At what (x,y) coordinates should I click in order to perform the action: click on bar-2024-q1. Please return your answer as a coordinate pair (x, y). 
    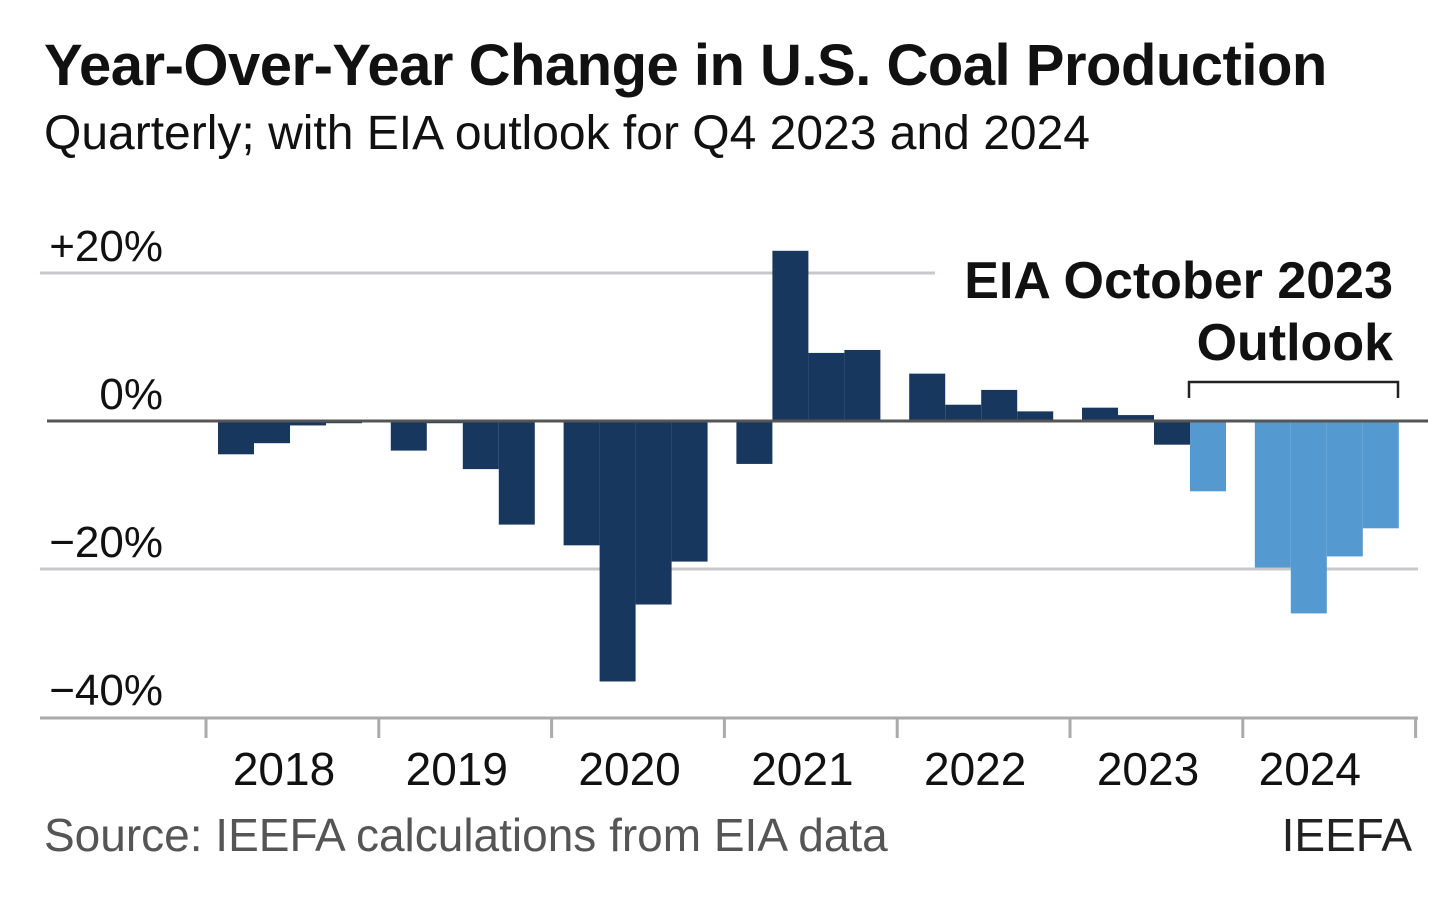
    Looking at the image, I should click on (1272, 494).